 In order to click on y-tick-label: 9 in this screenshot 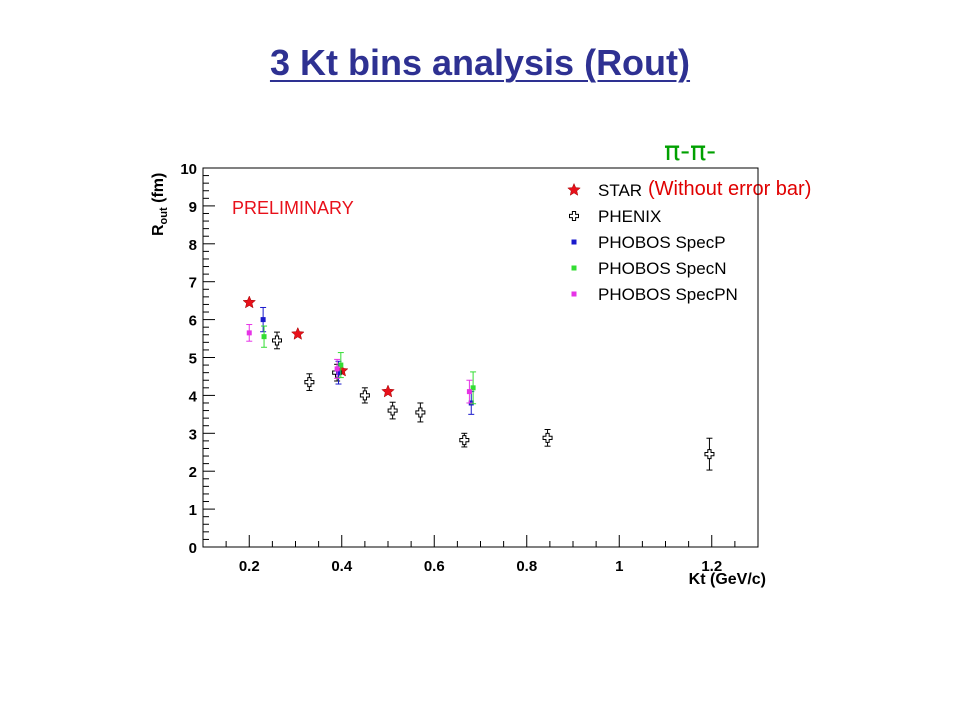, I will do `click(193, 207)`.